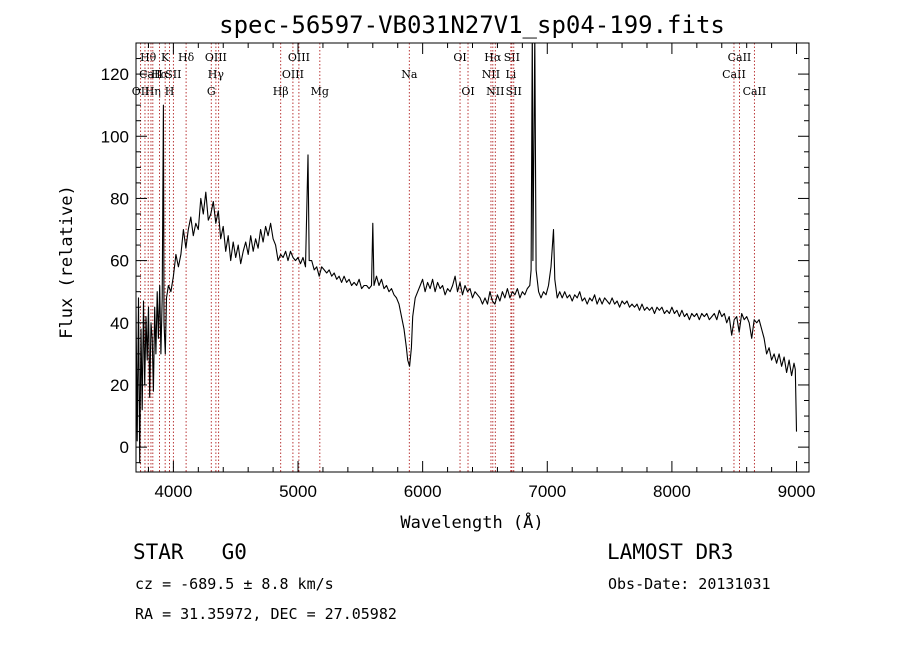 This screenshot has width=900, height=649. What do you see at coordinates (165, 57) in the screenshot?
I see `line-label-6-0: K` at bounding box center [165, 57].